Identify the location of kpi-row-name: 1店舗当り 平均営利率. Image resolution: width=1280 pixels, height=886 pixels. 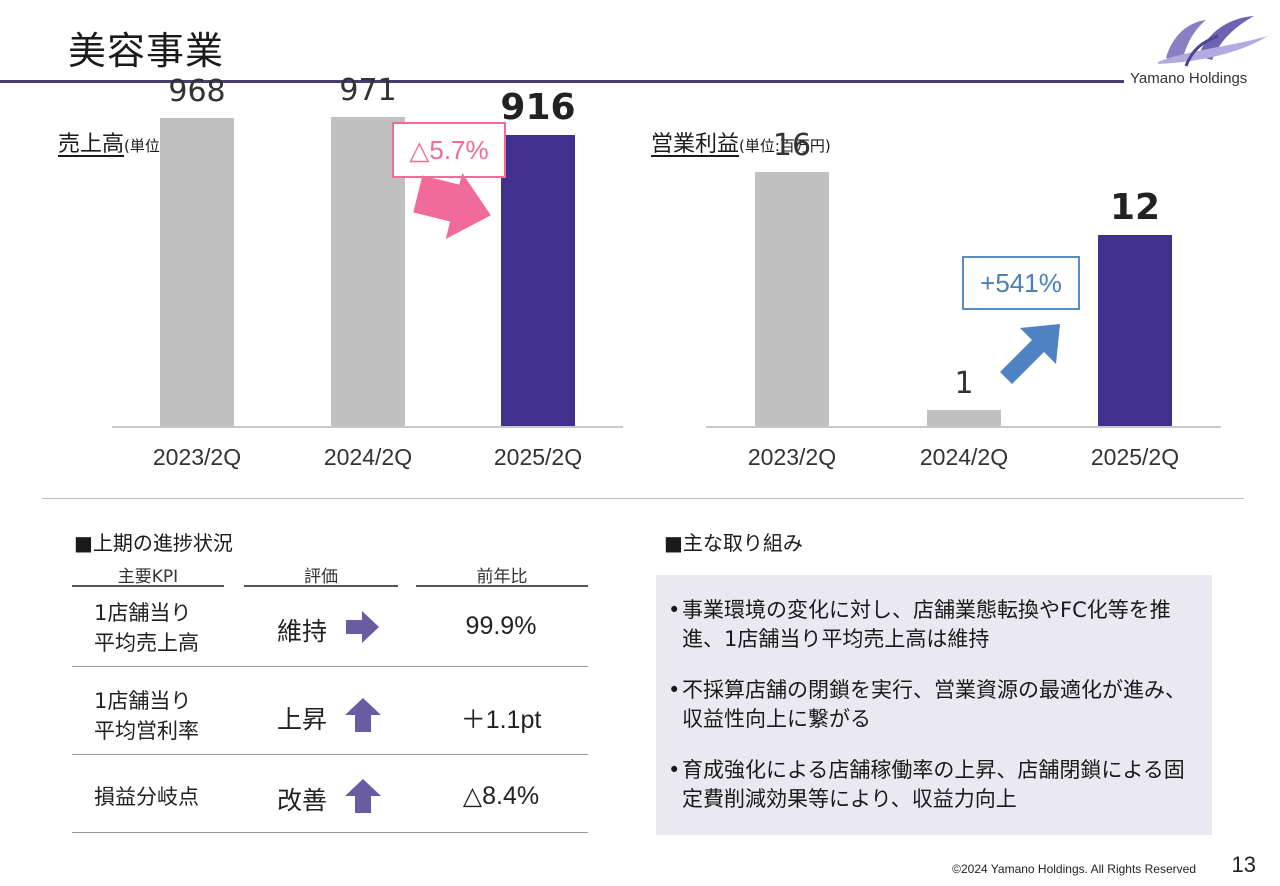
(146, 716).